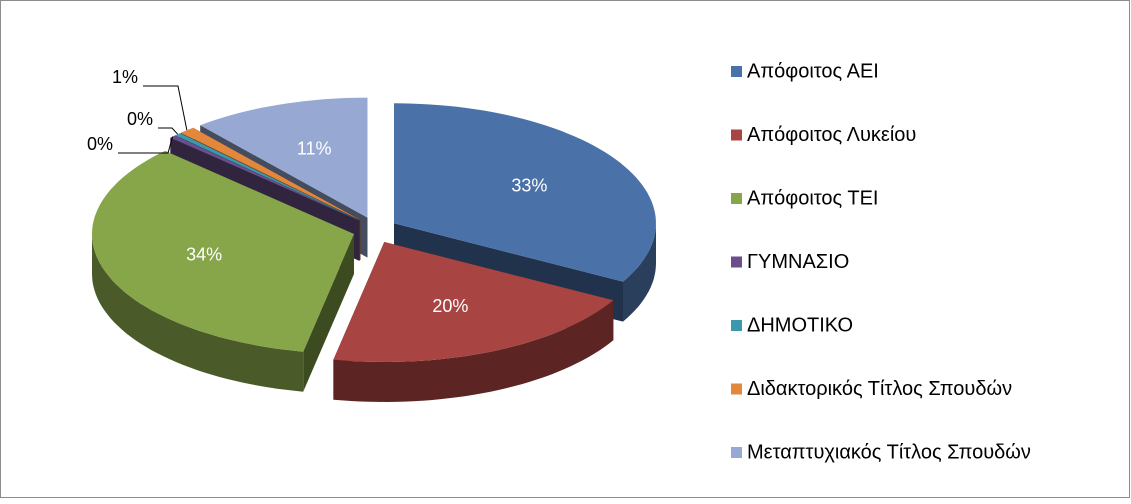 This screenshot has width=1131, height=504. I want to click on slice-wall, so click(328, 313).